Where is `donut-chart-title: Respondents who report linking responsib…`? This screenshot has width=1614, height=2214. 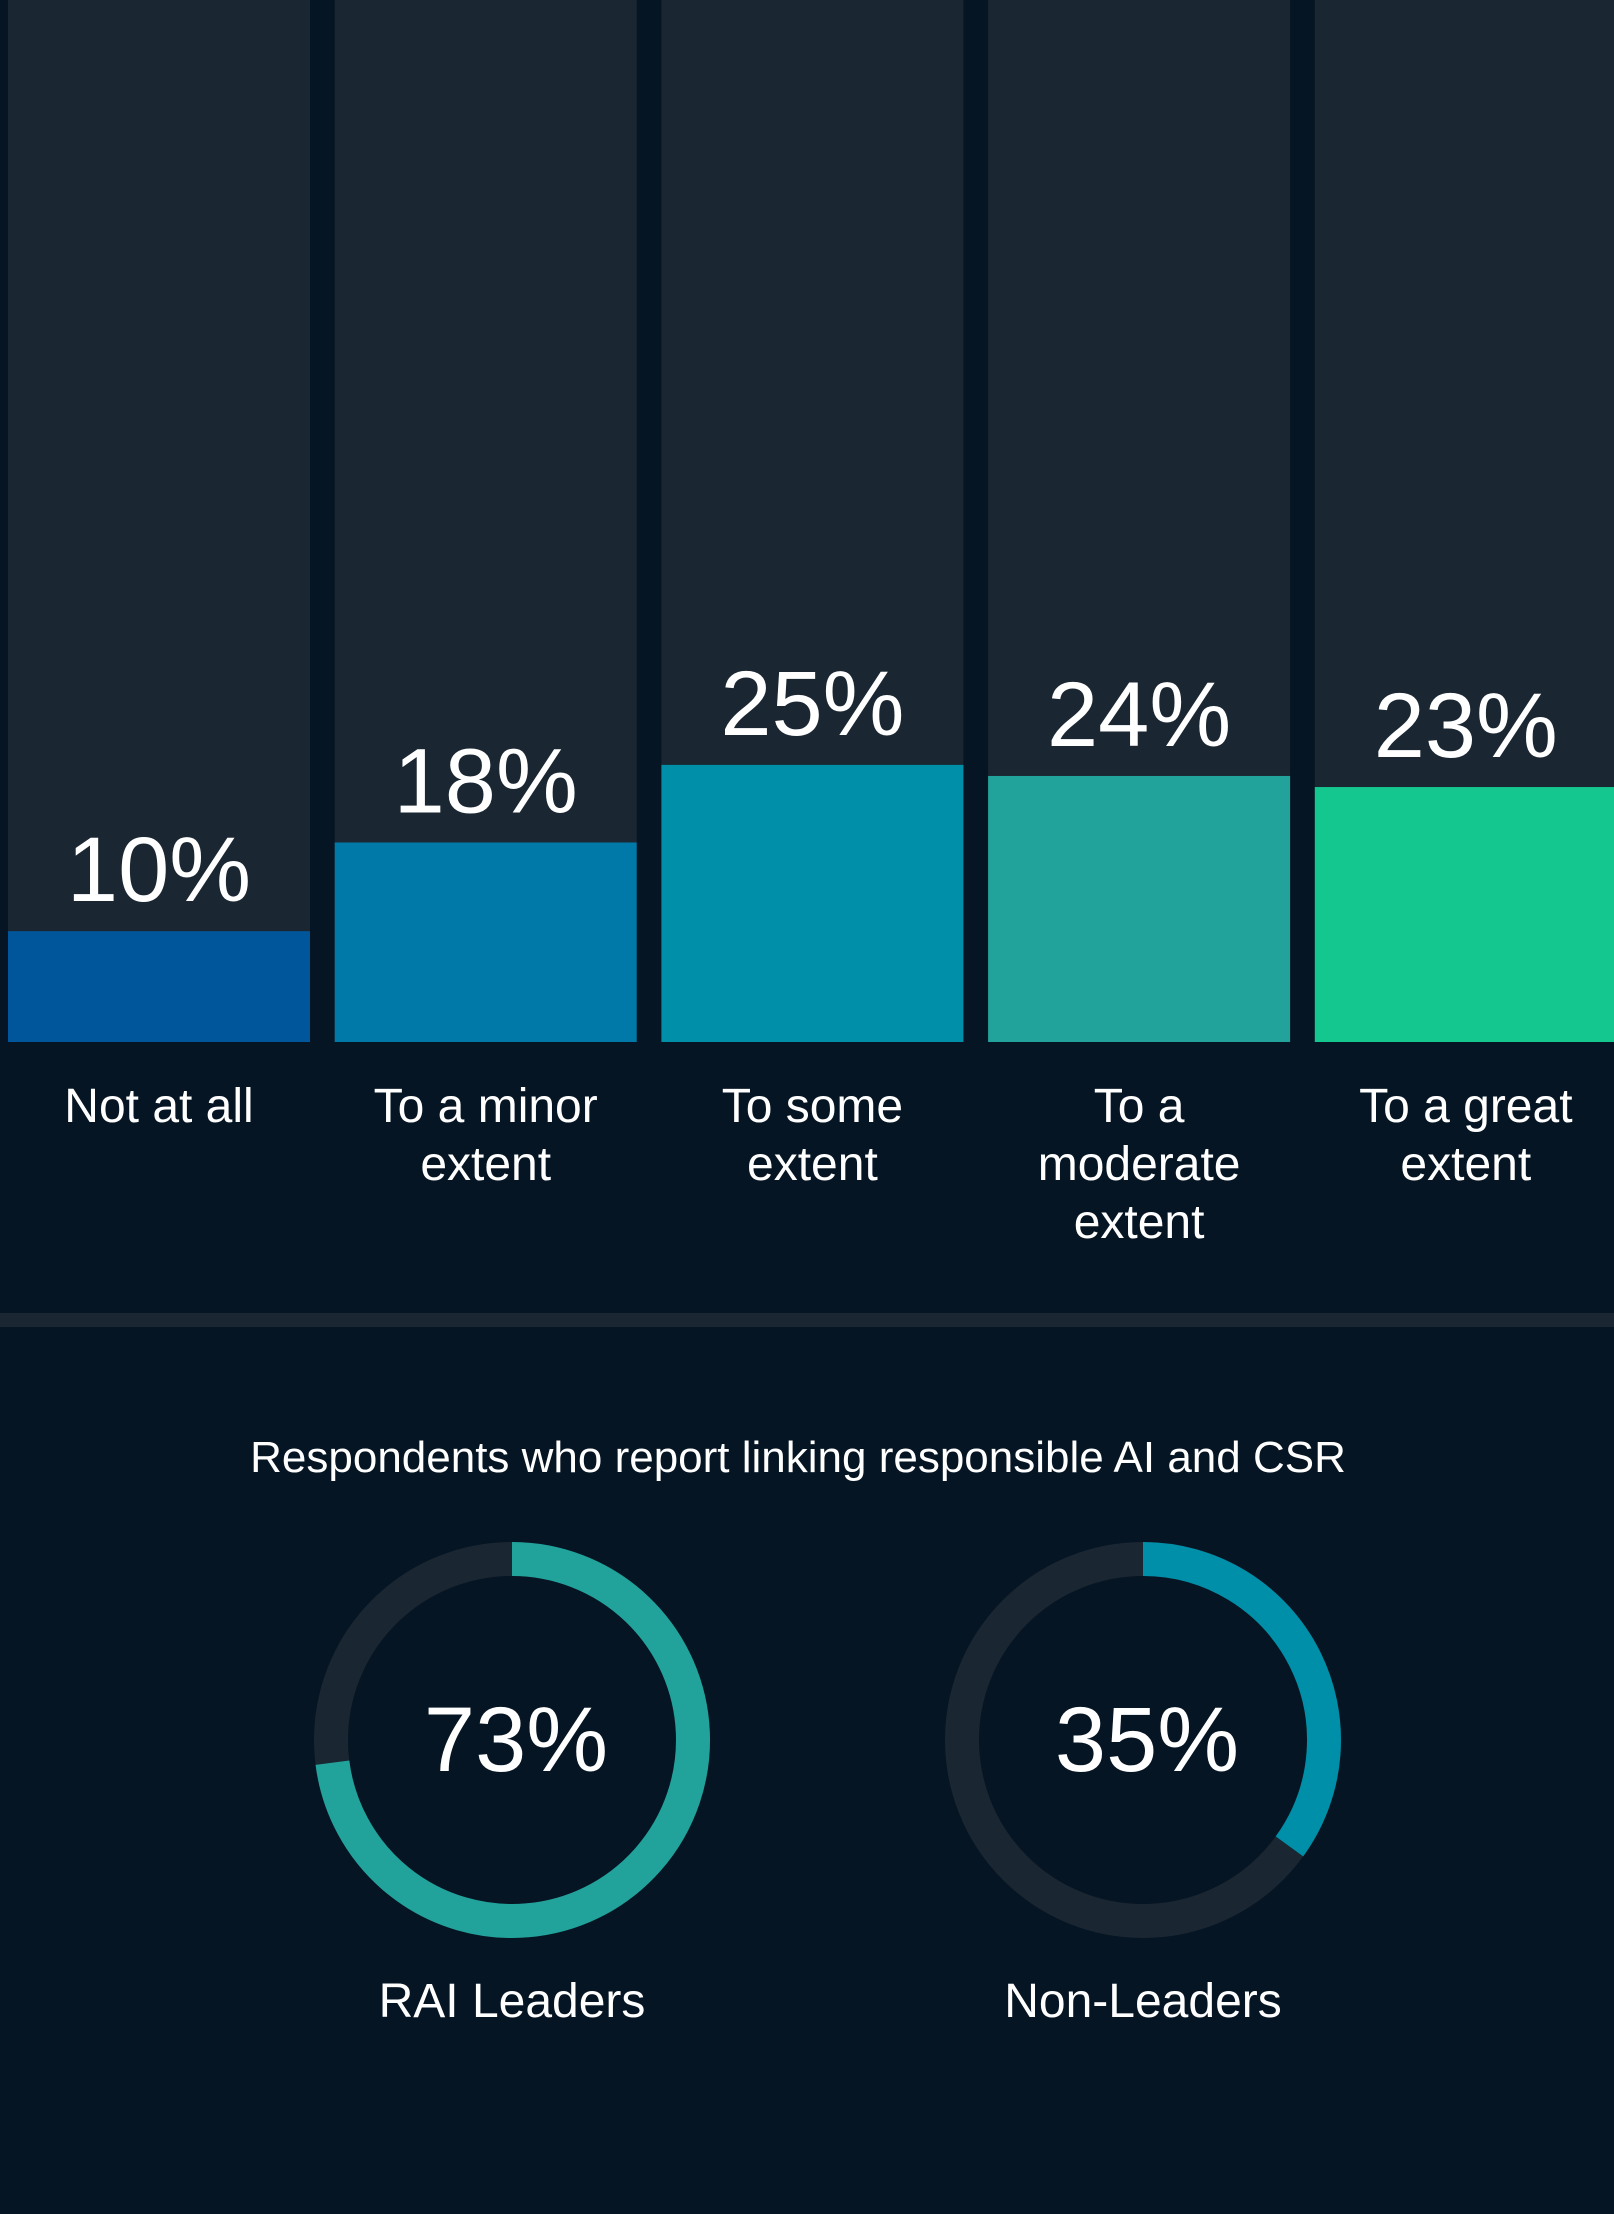
donut-chart-title: Respondents who report linking responsib… is located at coordinates (798, 1457).